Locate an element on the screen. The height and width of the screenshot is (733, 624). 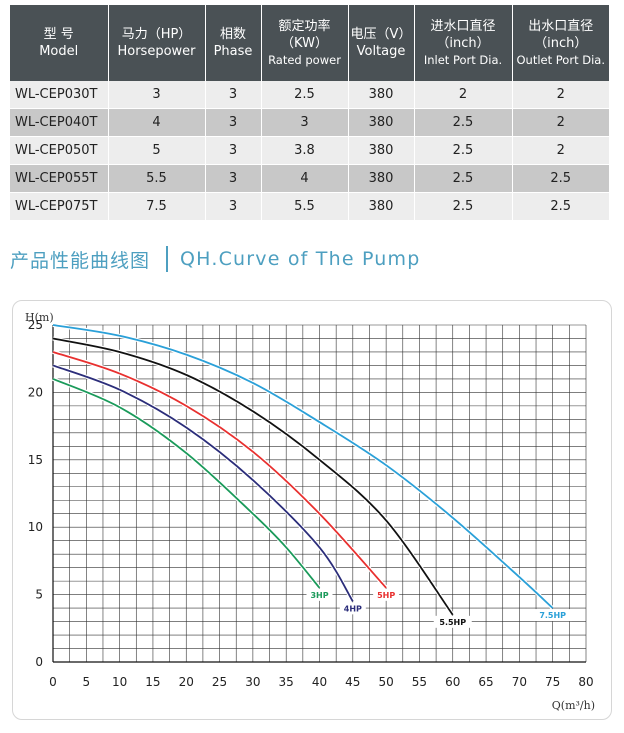
header-rated-power: 额定功率 （KW） Rated power is located at coordinates (305, 43).